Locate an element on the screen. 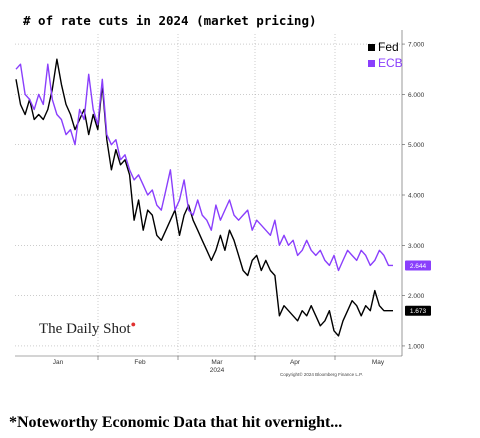 The height and width of the screenshot is (438, 480). y-tick-label: 6.000 is located at coordinates (416, 95).